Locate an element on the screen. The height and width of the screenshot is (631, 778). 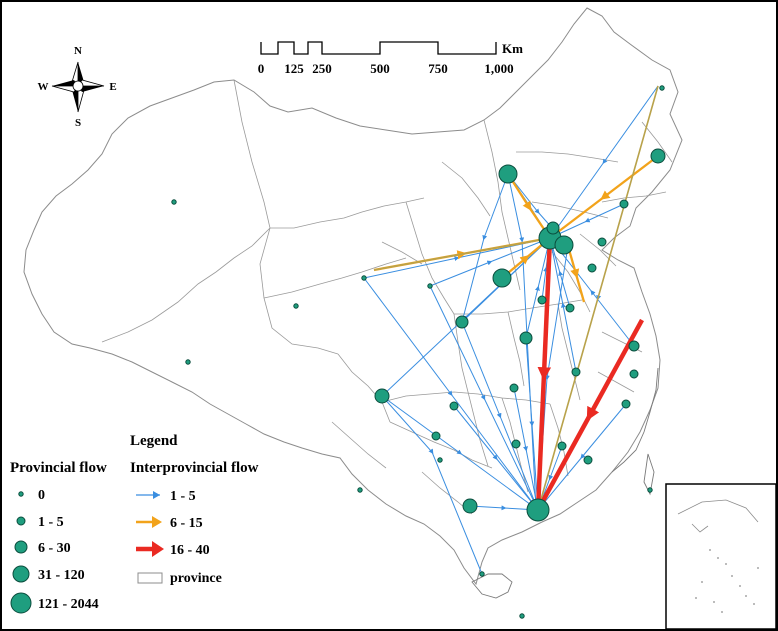
legend-prov-class-3: 6 - 30 is located at coordinates (54, 548).